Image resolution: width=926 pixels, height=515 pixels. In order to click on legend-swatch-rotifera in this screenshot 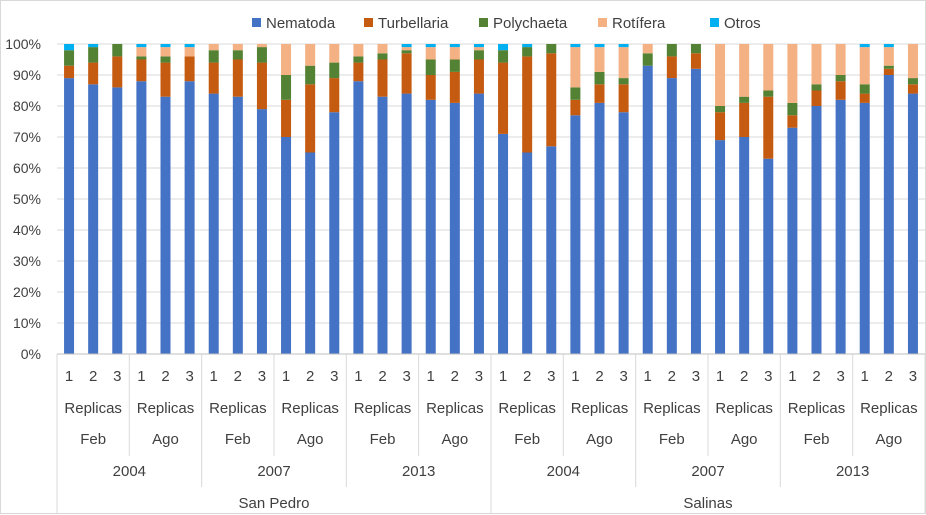, I will do `click(602, 22)`.